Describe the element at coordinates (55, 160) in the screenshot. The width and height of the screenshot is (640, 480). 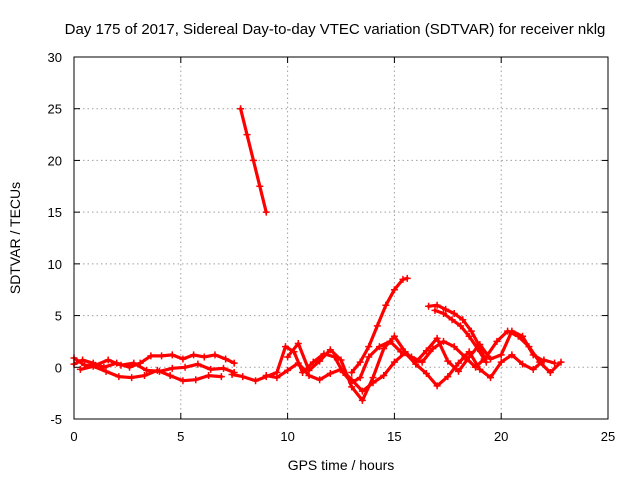
I see `y-tick-label: 20` at that location.